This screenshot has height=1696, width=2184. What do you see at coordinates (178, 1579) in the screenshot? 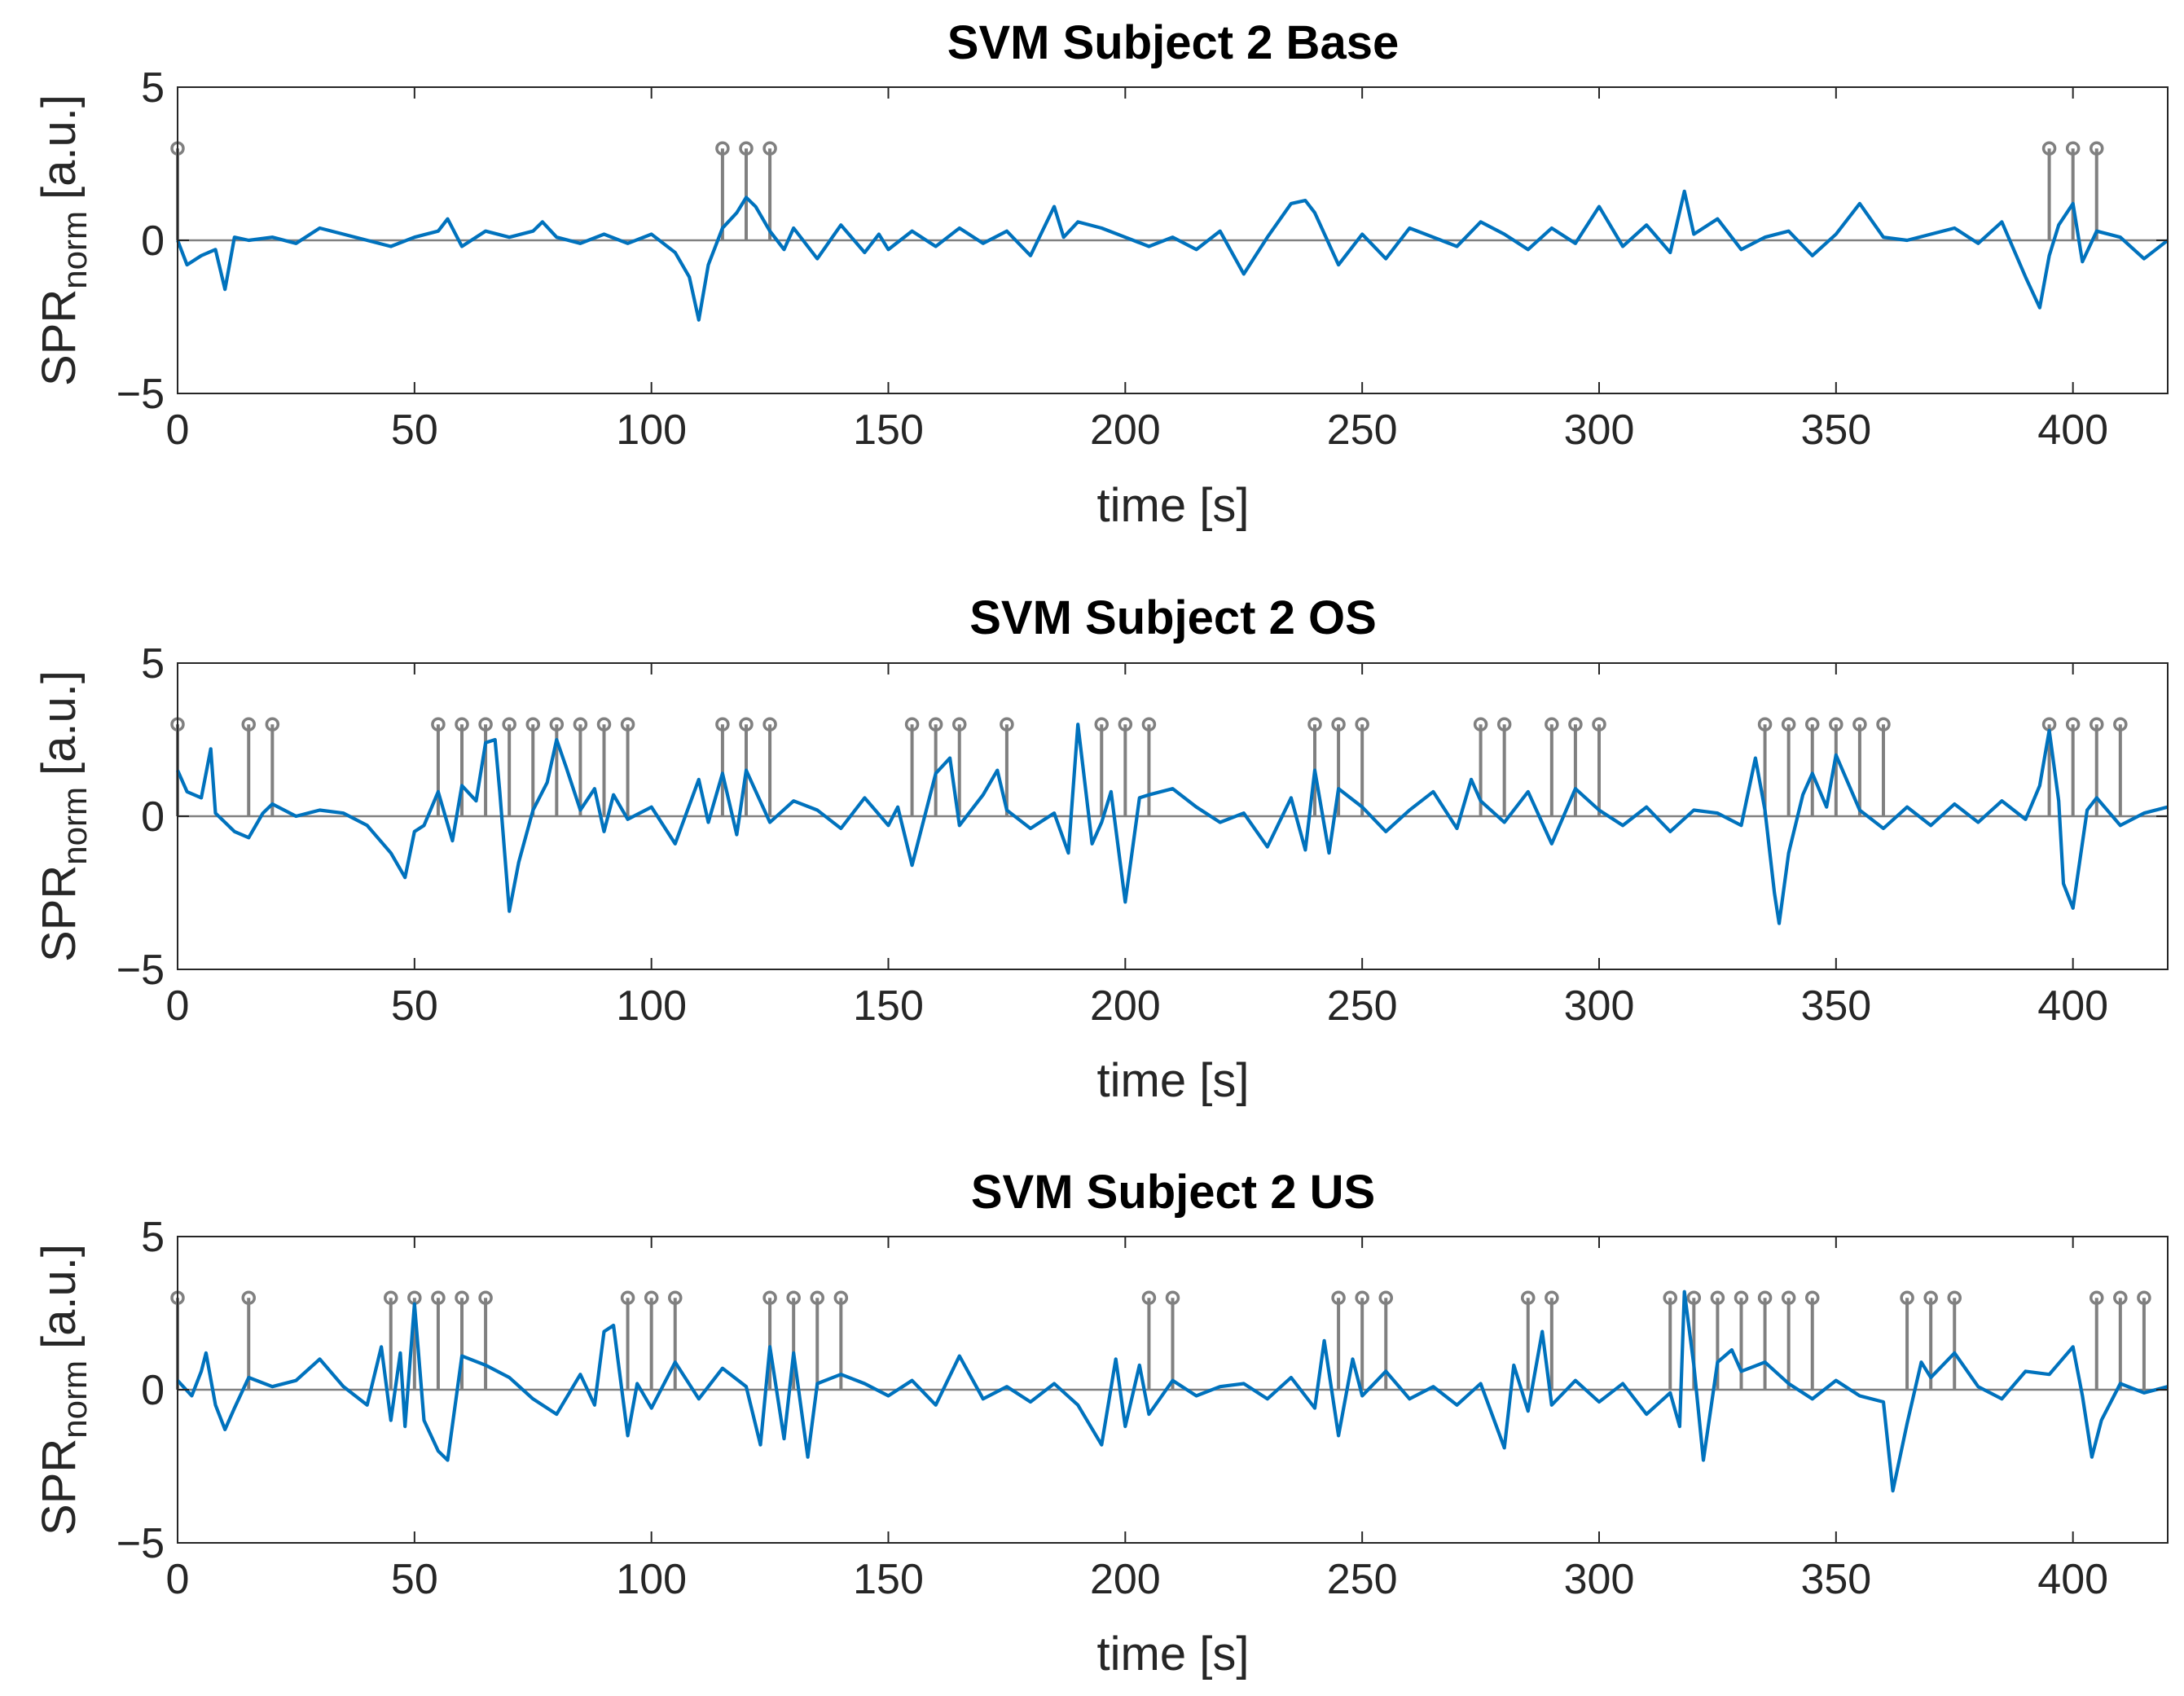
I see `x-tick-label: 0` at bounding box center [178, 1579].